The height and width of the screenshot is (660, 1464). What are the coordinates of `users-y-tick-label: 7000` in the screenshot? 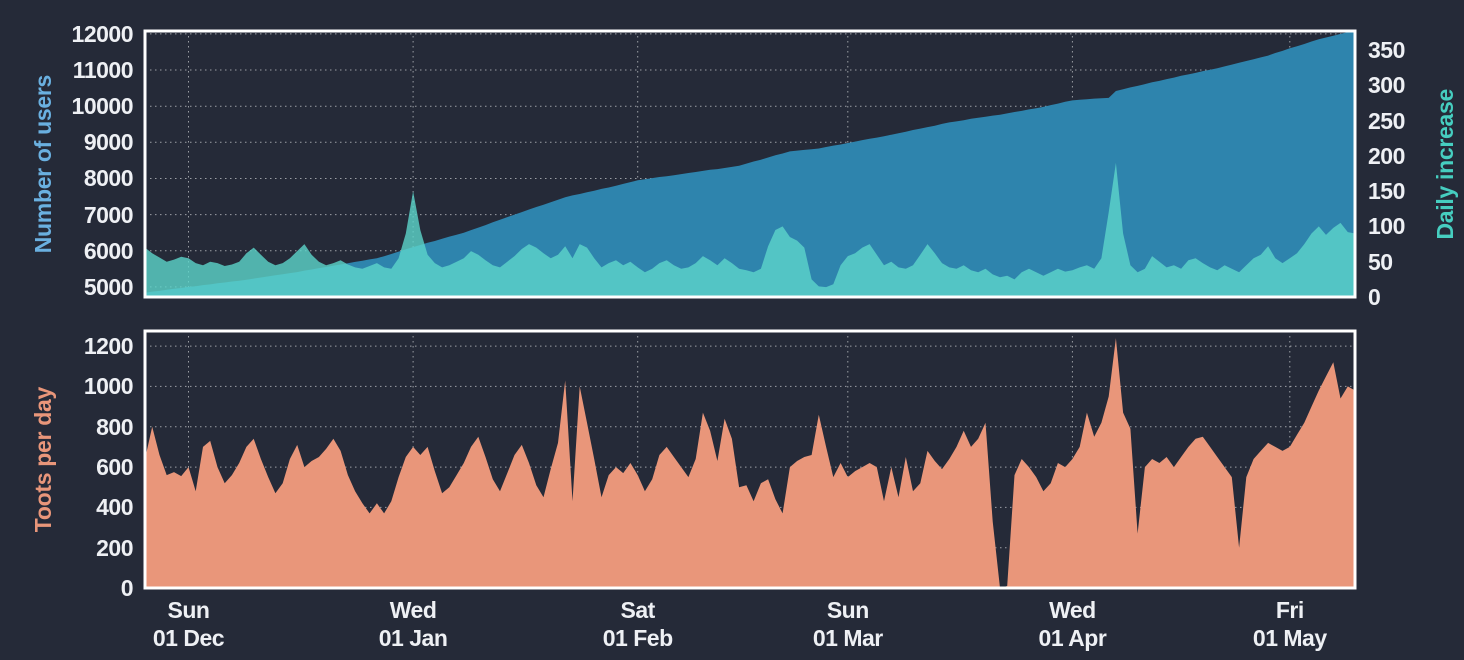 It's located at (108, 214).